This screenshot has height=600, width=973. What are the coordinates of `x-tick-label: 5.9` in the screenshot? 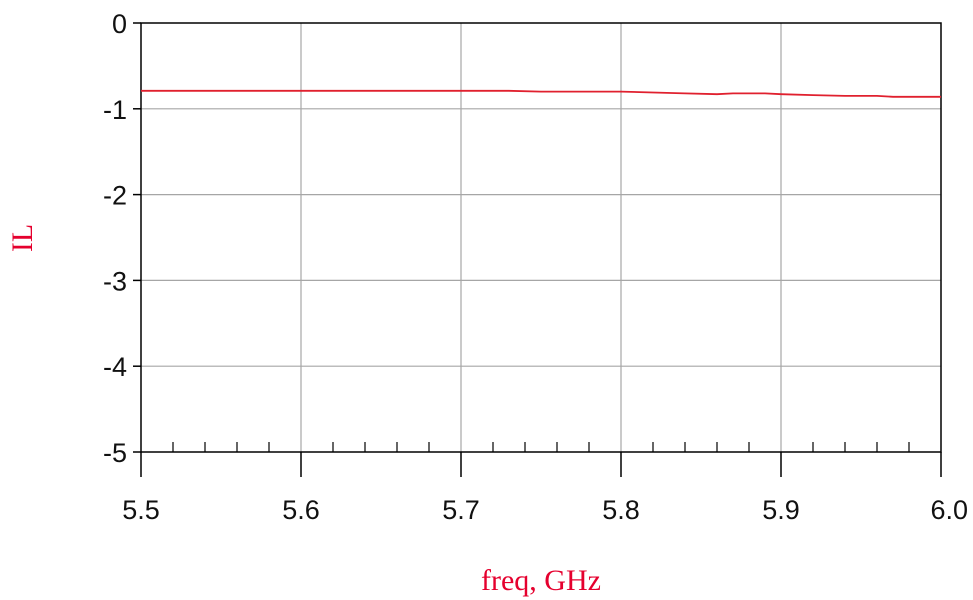 It's located at (781, 510).